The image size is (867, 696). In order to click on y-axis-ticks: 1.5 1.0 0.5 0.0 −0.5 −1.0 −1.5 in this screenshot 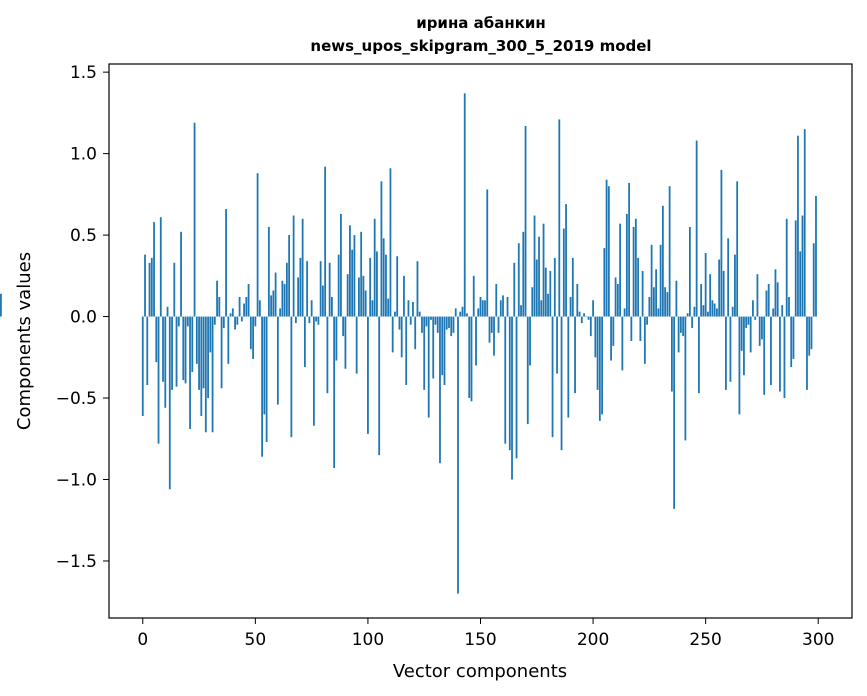, I will do `click(82, 317)`.